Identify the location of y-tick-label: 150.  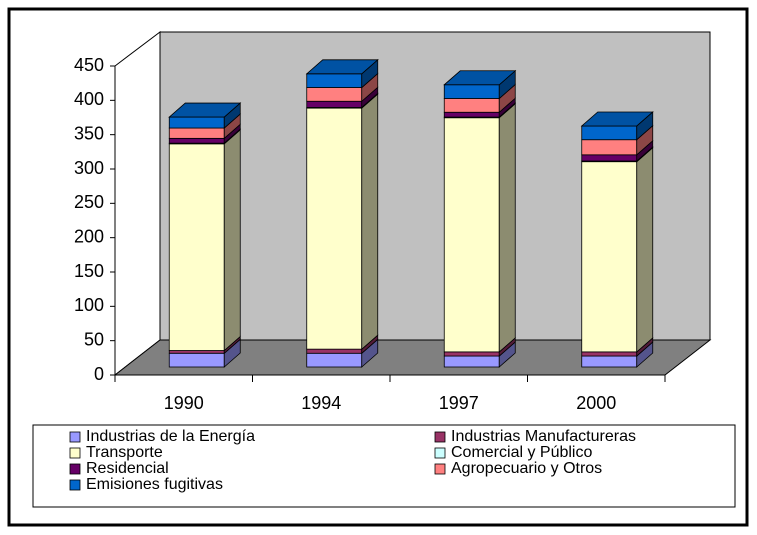
(89, 271).